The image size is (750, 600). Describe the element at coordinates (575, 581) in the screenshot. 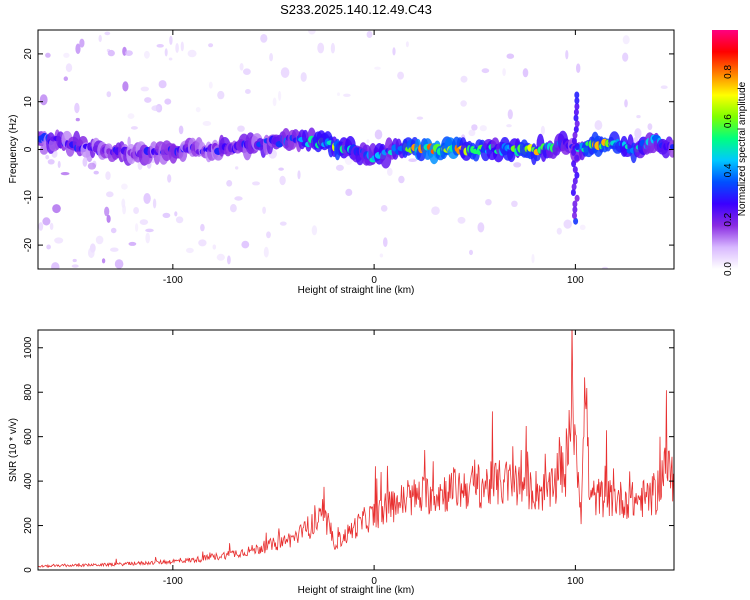

I see `snr-x-tick-label: 100` at that location.